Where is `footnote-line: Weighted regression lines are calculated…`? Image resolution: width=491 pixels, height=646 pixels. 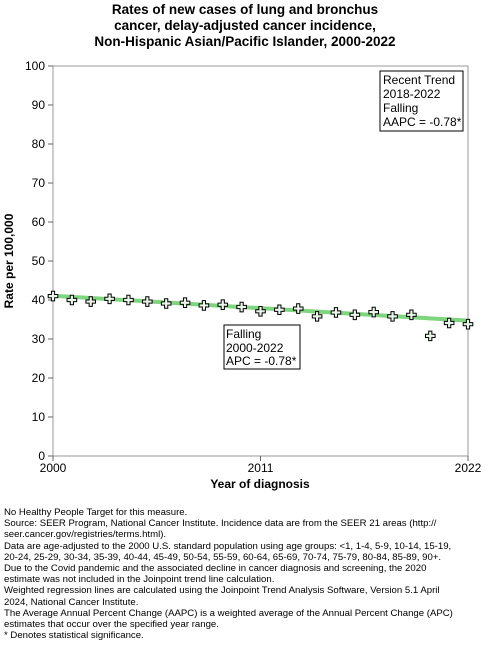
footnote-line: Weighted regression lines are calculated… is located at coordinates (222, 591).